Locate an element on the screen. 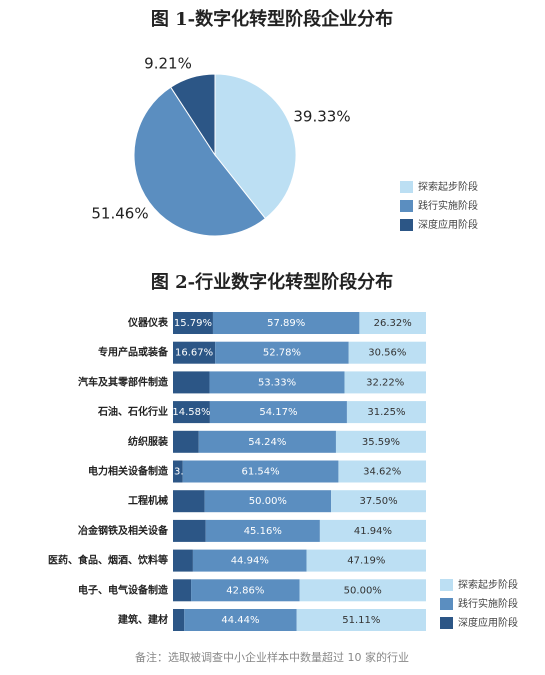 This screenshot has height=675, width=545. y-tick-label: 石油、石化行业 is located at coordinates (132, 411).